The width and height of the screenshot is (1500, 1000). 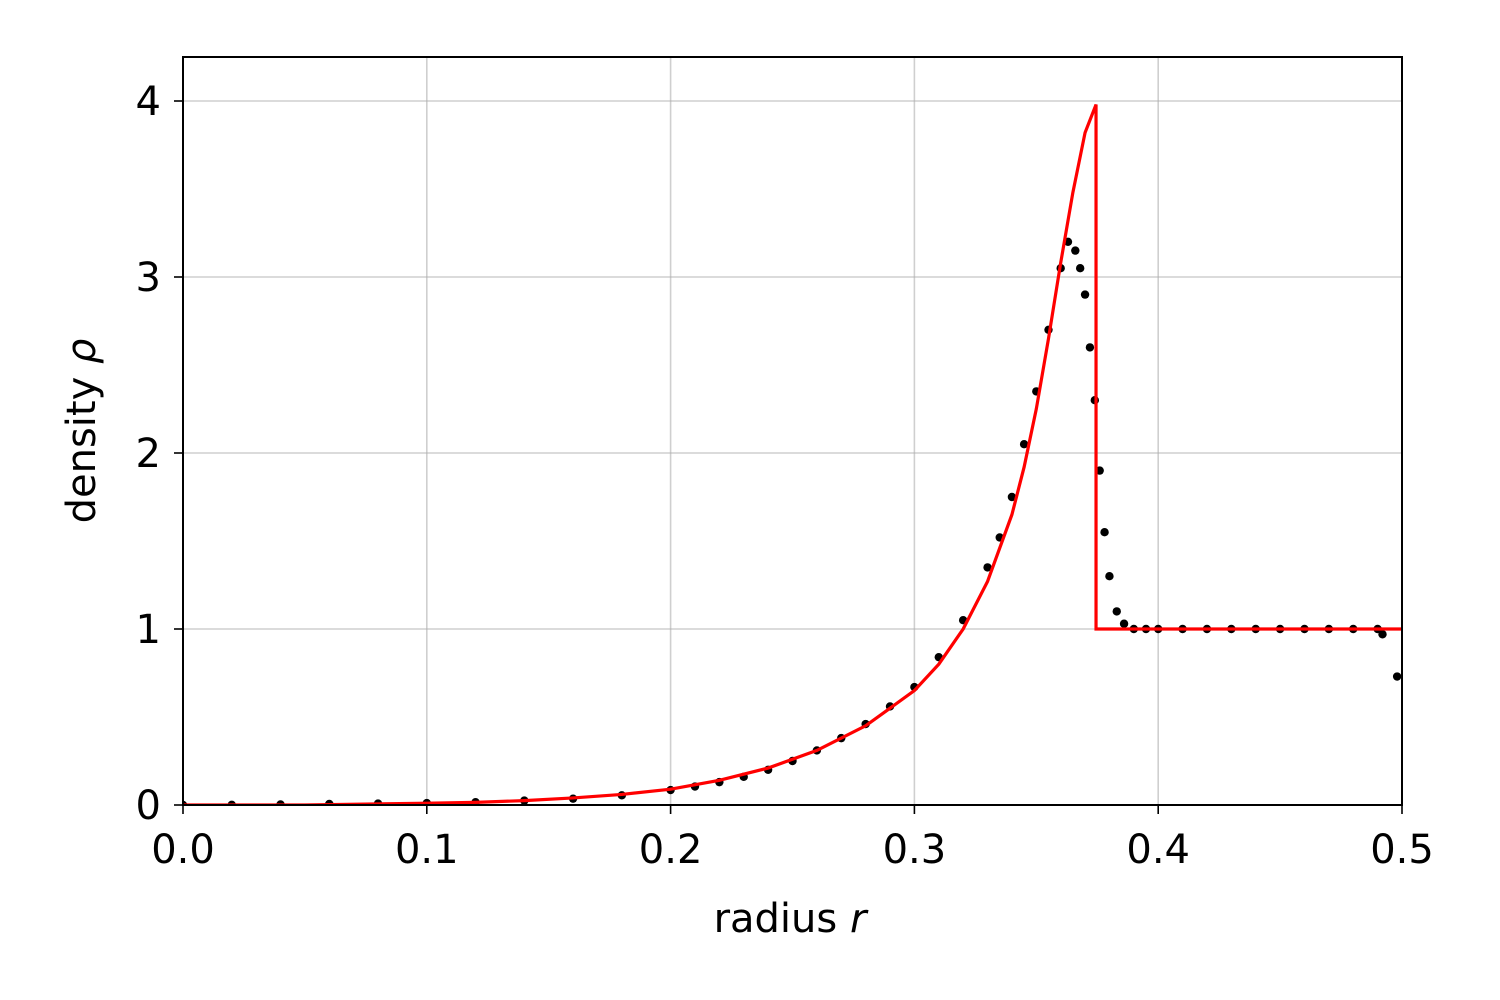 What do you see at coordinates (82, 450) in the screenshot?
I see `y-axis-label-text: density` at bounding box center [82, 450].